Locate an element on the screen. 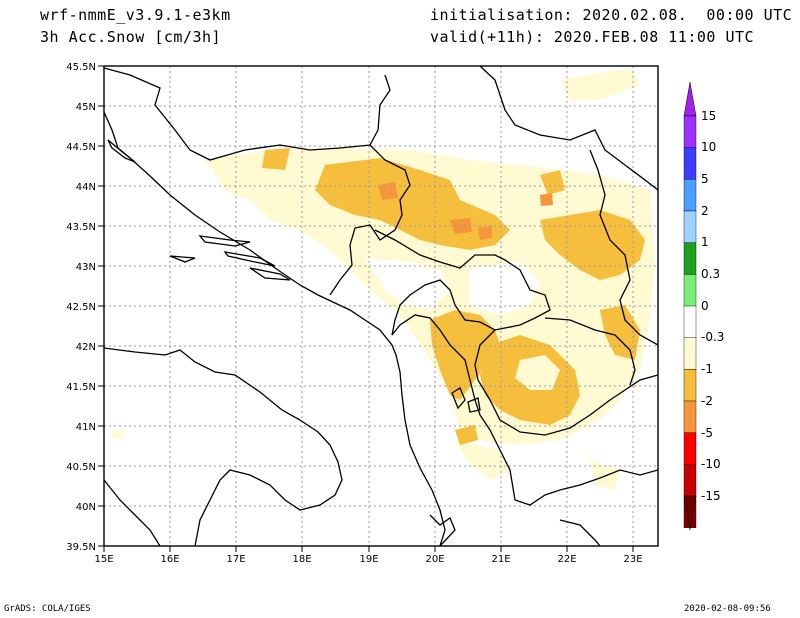 This screenshot has width=800, height=618. lat-label: 41N is located at coordinates (86, 427).